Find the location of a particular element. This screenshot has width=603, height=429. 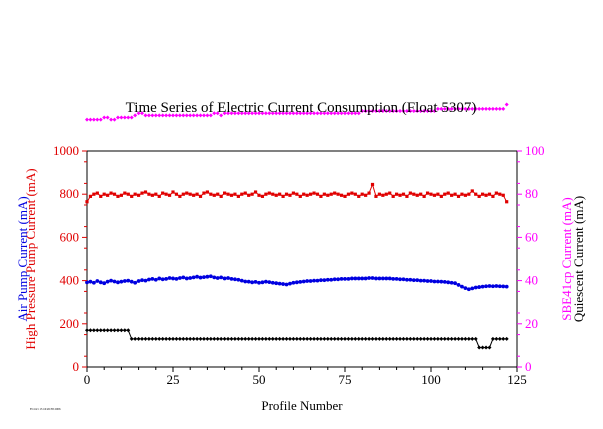

y-left-tick-label: 400 is located at coordinates (70, 280).